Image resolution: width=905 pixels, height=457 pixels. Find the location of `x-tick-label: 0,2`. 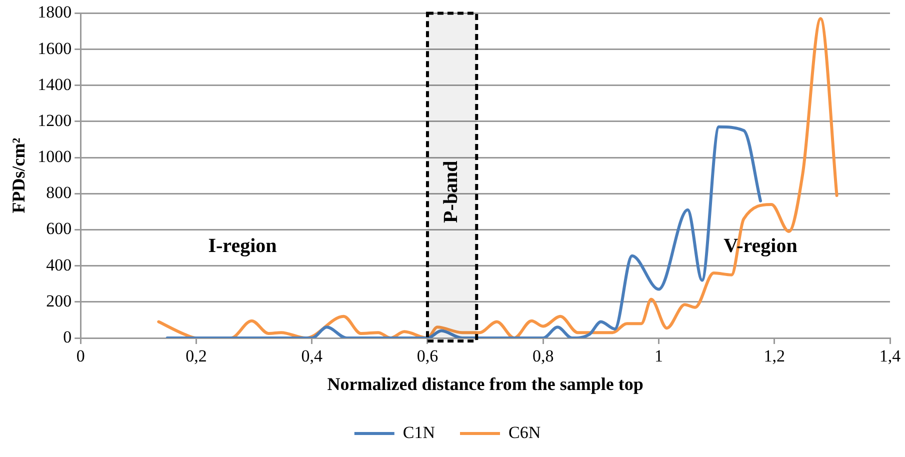

x-tick-label: 0,2 is located at coordinates (196, 356).